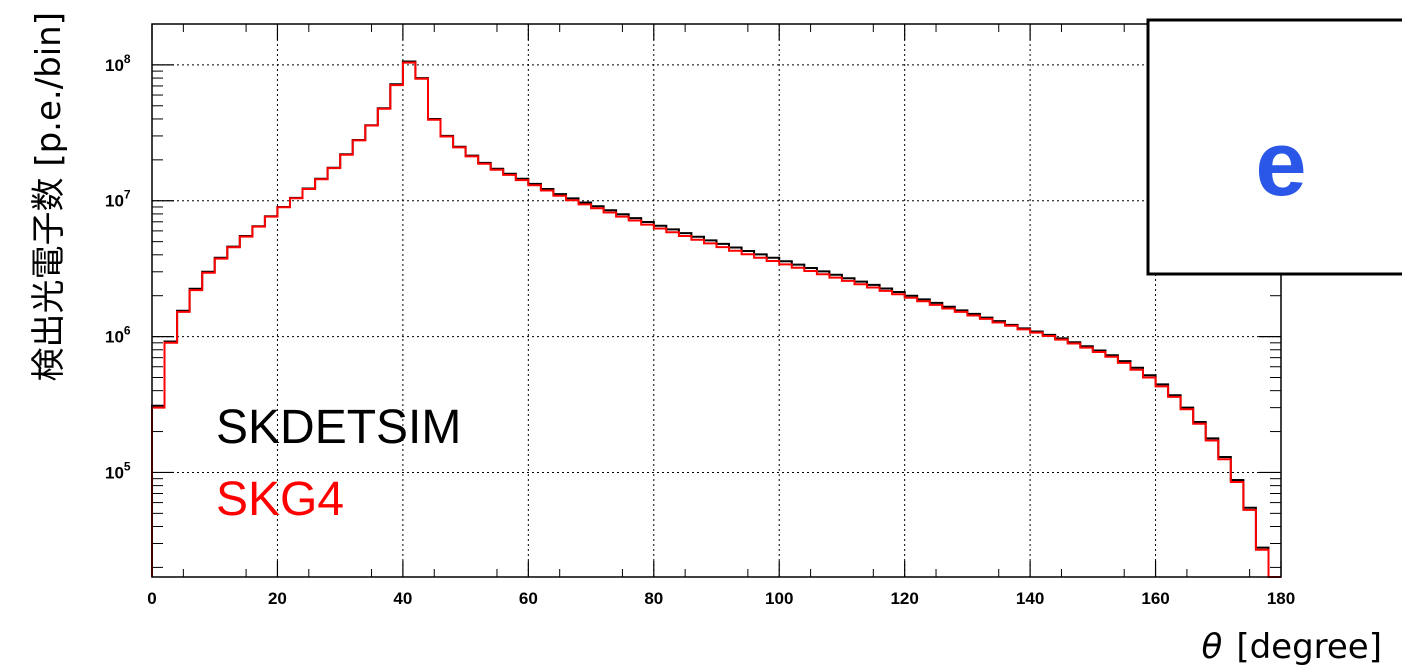  I want to click on x-tick-label: 120, so click(904, 598).